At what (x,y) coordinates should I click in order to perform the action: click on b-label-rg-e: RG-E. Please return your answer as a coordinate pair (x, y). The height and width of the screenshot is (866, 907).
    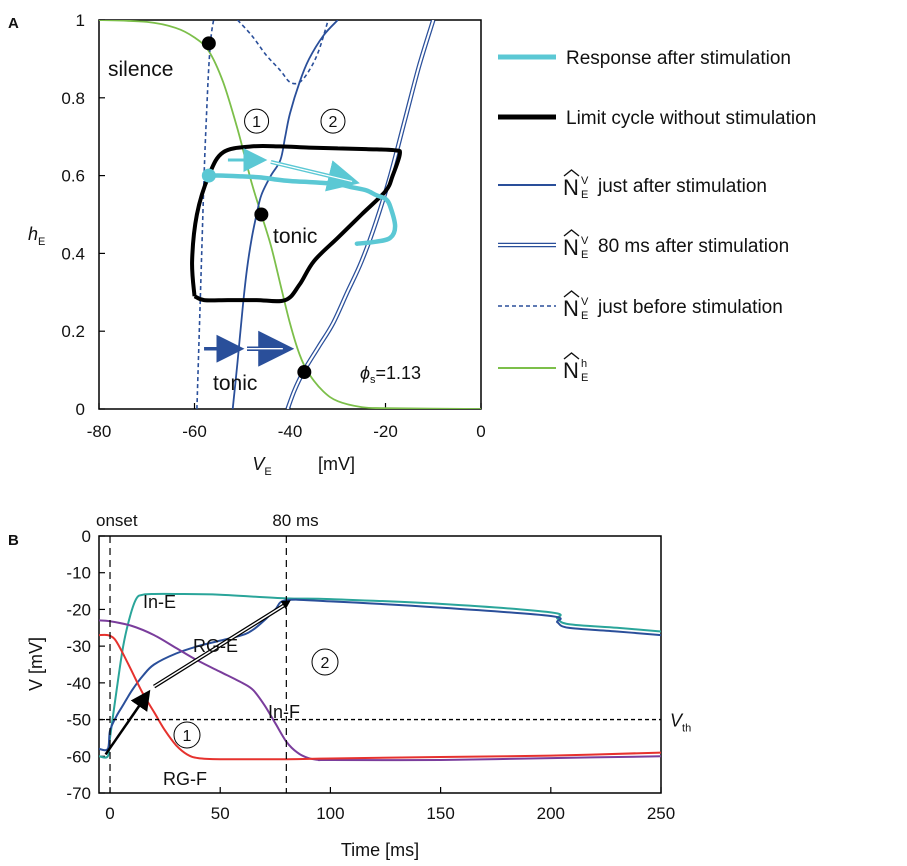
    Looking at the image, I should click on (215, 646).